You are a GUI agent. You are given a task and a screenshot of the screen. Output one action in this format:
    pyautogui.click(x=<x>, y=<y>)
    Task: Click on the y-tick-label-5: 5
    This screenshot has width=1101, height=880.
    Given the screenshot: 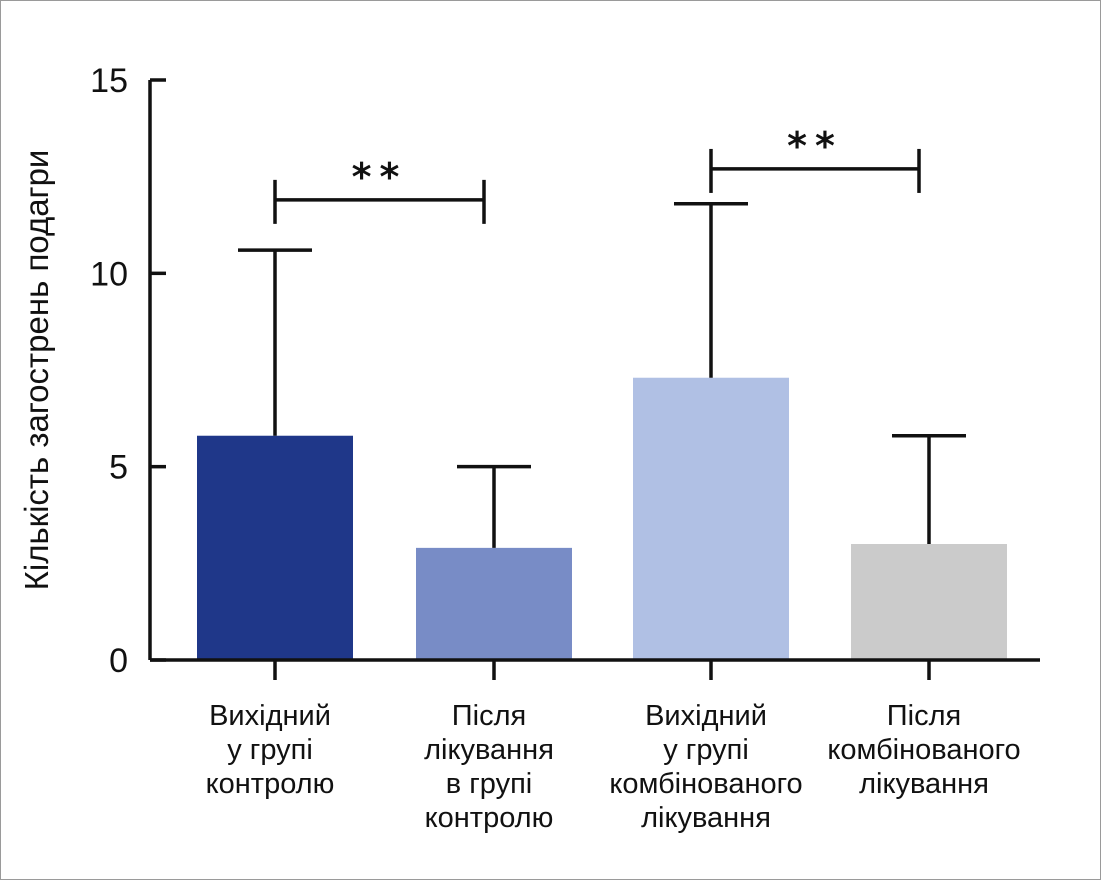 What is the action you would take?
    pyautogui.click(x=118, y=468)
    